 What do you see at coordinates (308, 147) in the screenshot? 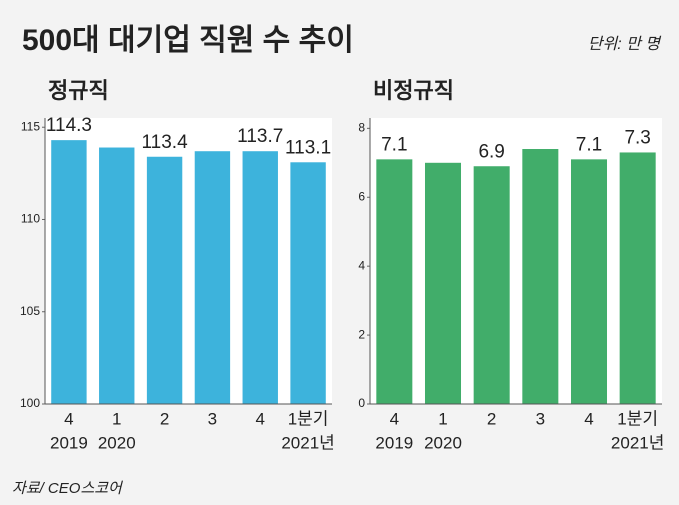
I see `value-label: 113.1` at bounding box center [308, 147].